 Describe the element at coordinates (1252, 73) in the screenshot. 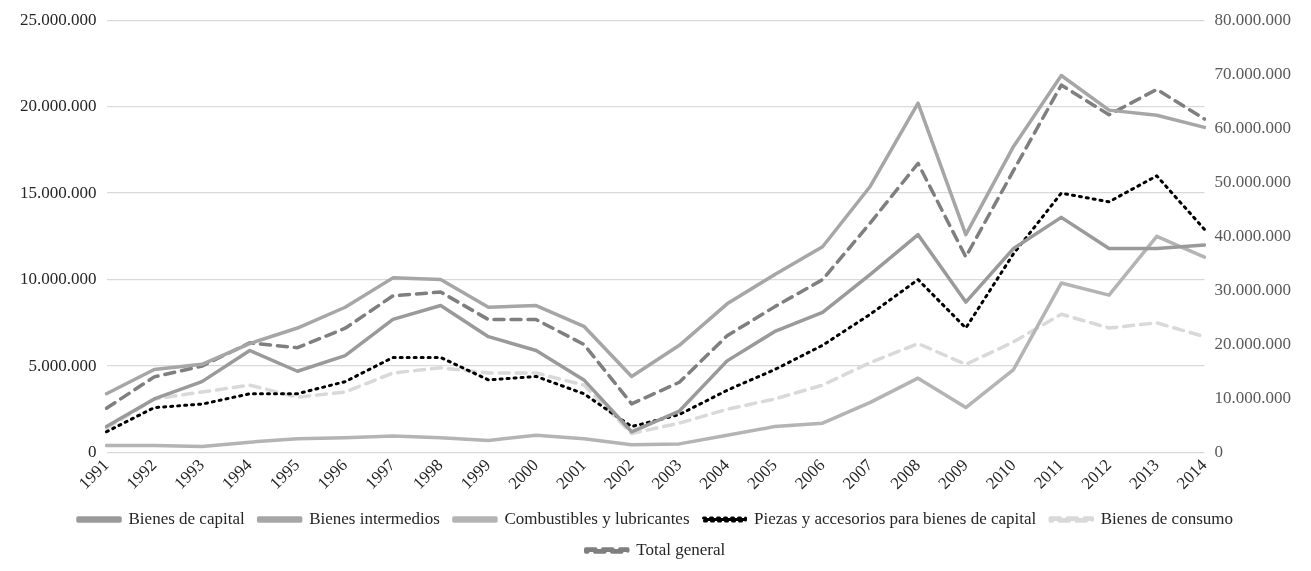

I see `y2-tick-label: 70.000.000` at that location.